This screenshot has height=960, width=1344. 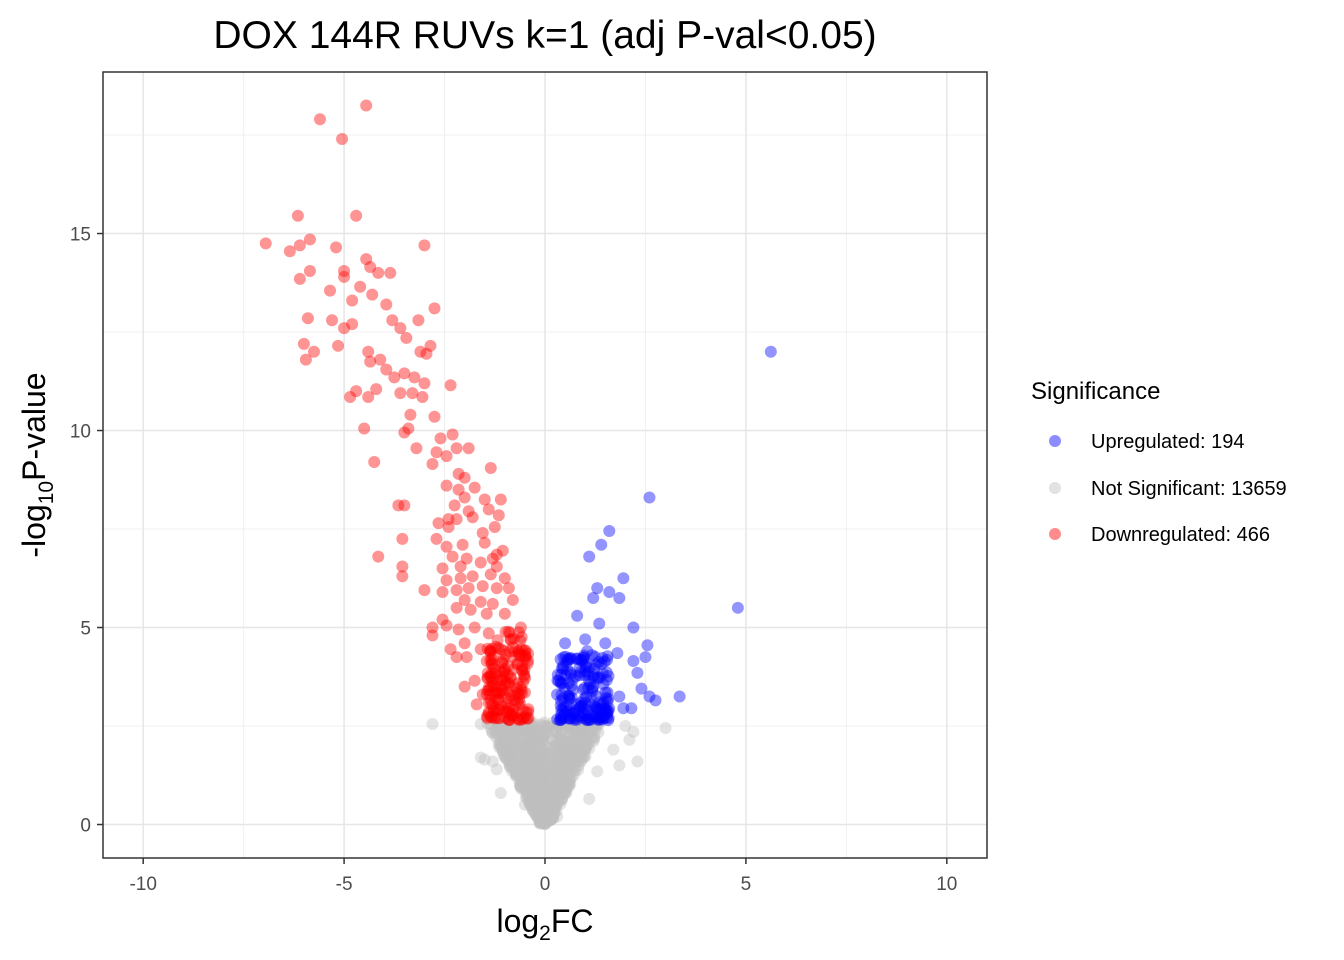 What do you see at coordinates (1167, 442) in the screenshot?
I see `legend-label-upregulated: Upregulated: 194` at bounding box center [1167, 442].